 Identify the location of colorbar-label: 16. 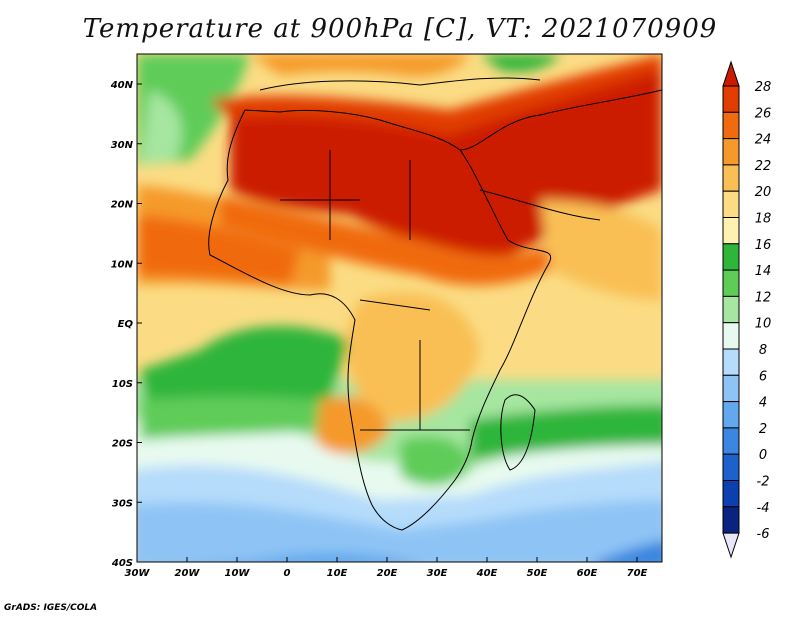
(763, 245).